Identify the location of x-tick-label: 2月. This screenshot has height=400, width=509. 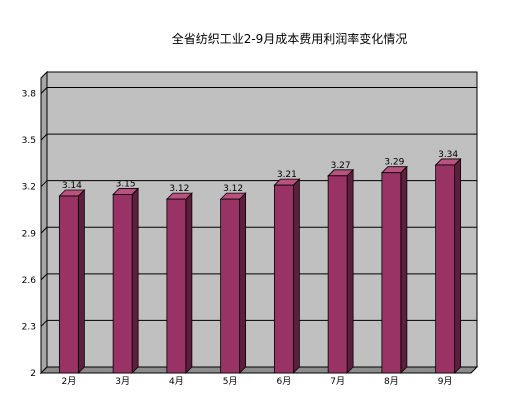
(69, 381).